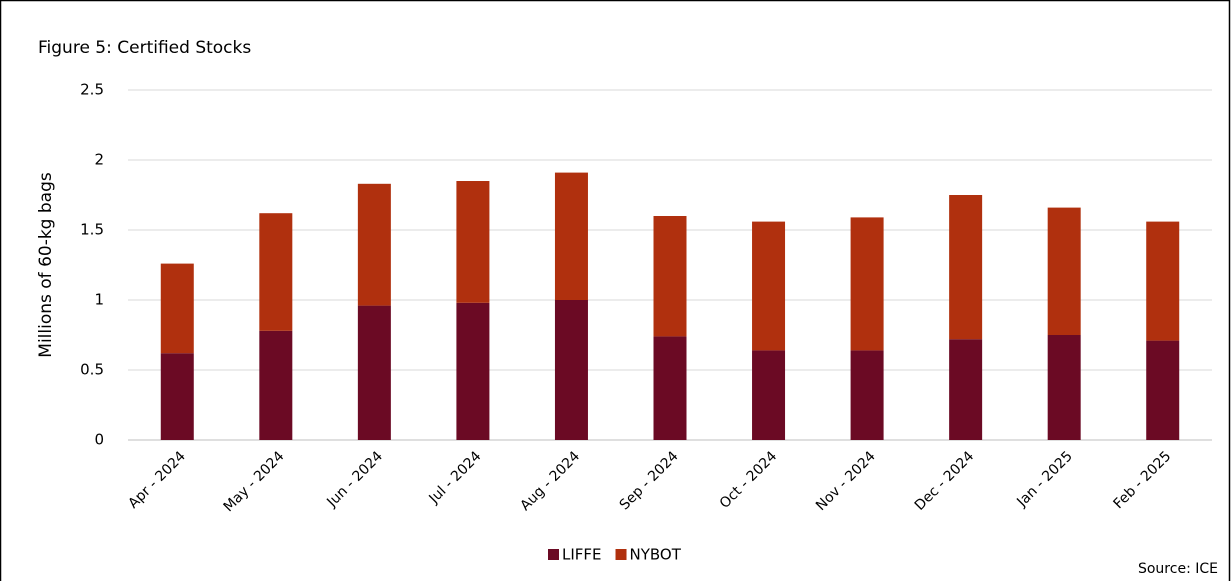  I want to click on y-tick-label: 1, so click(99, 300).